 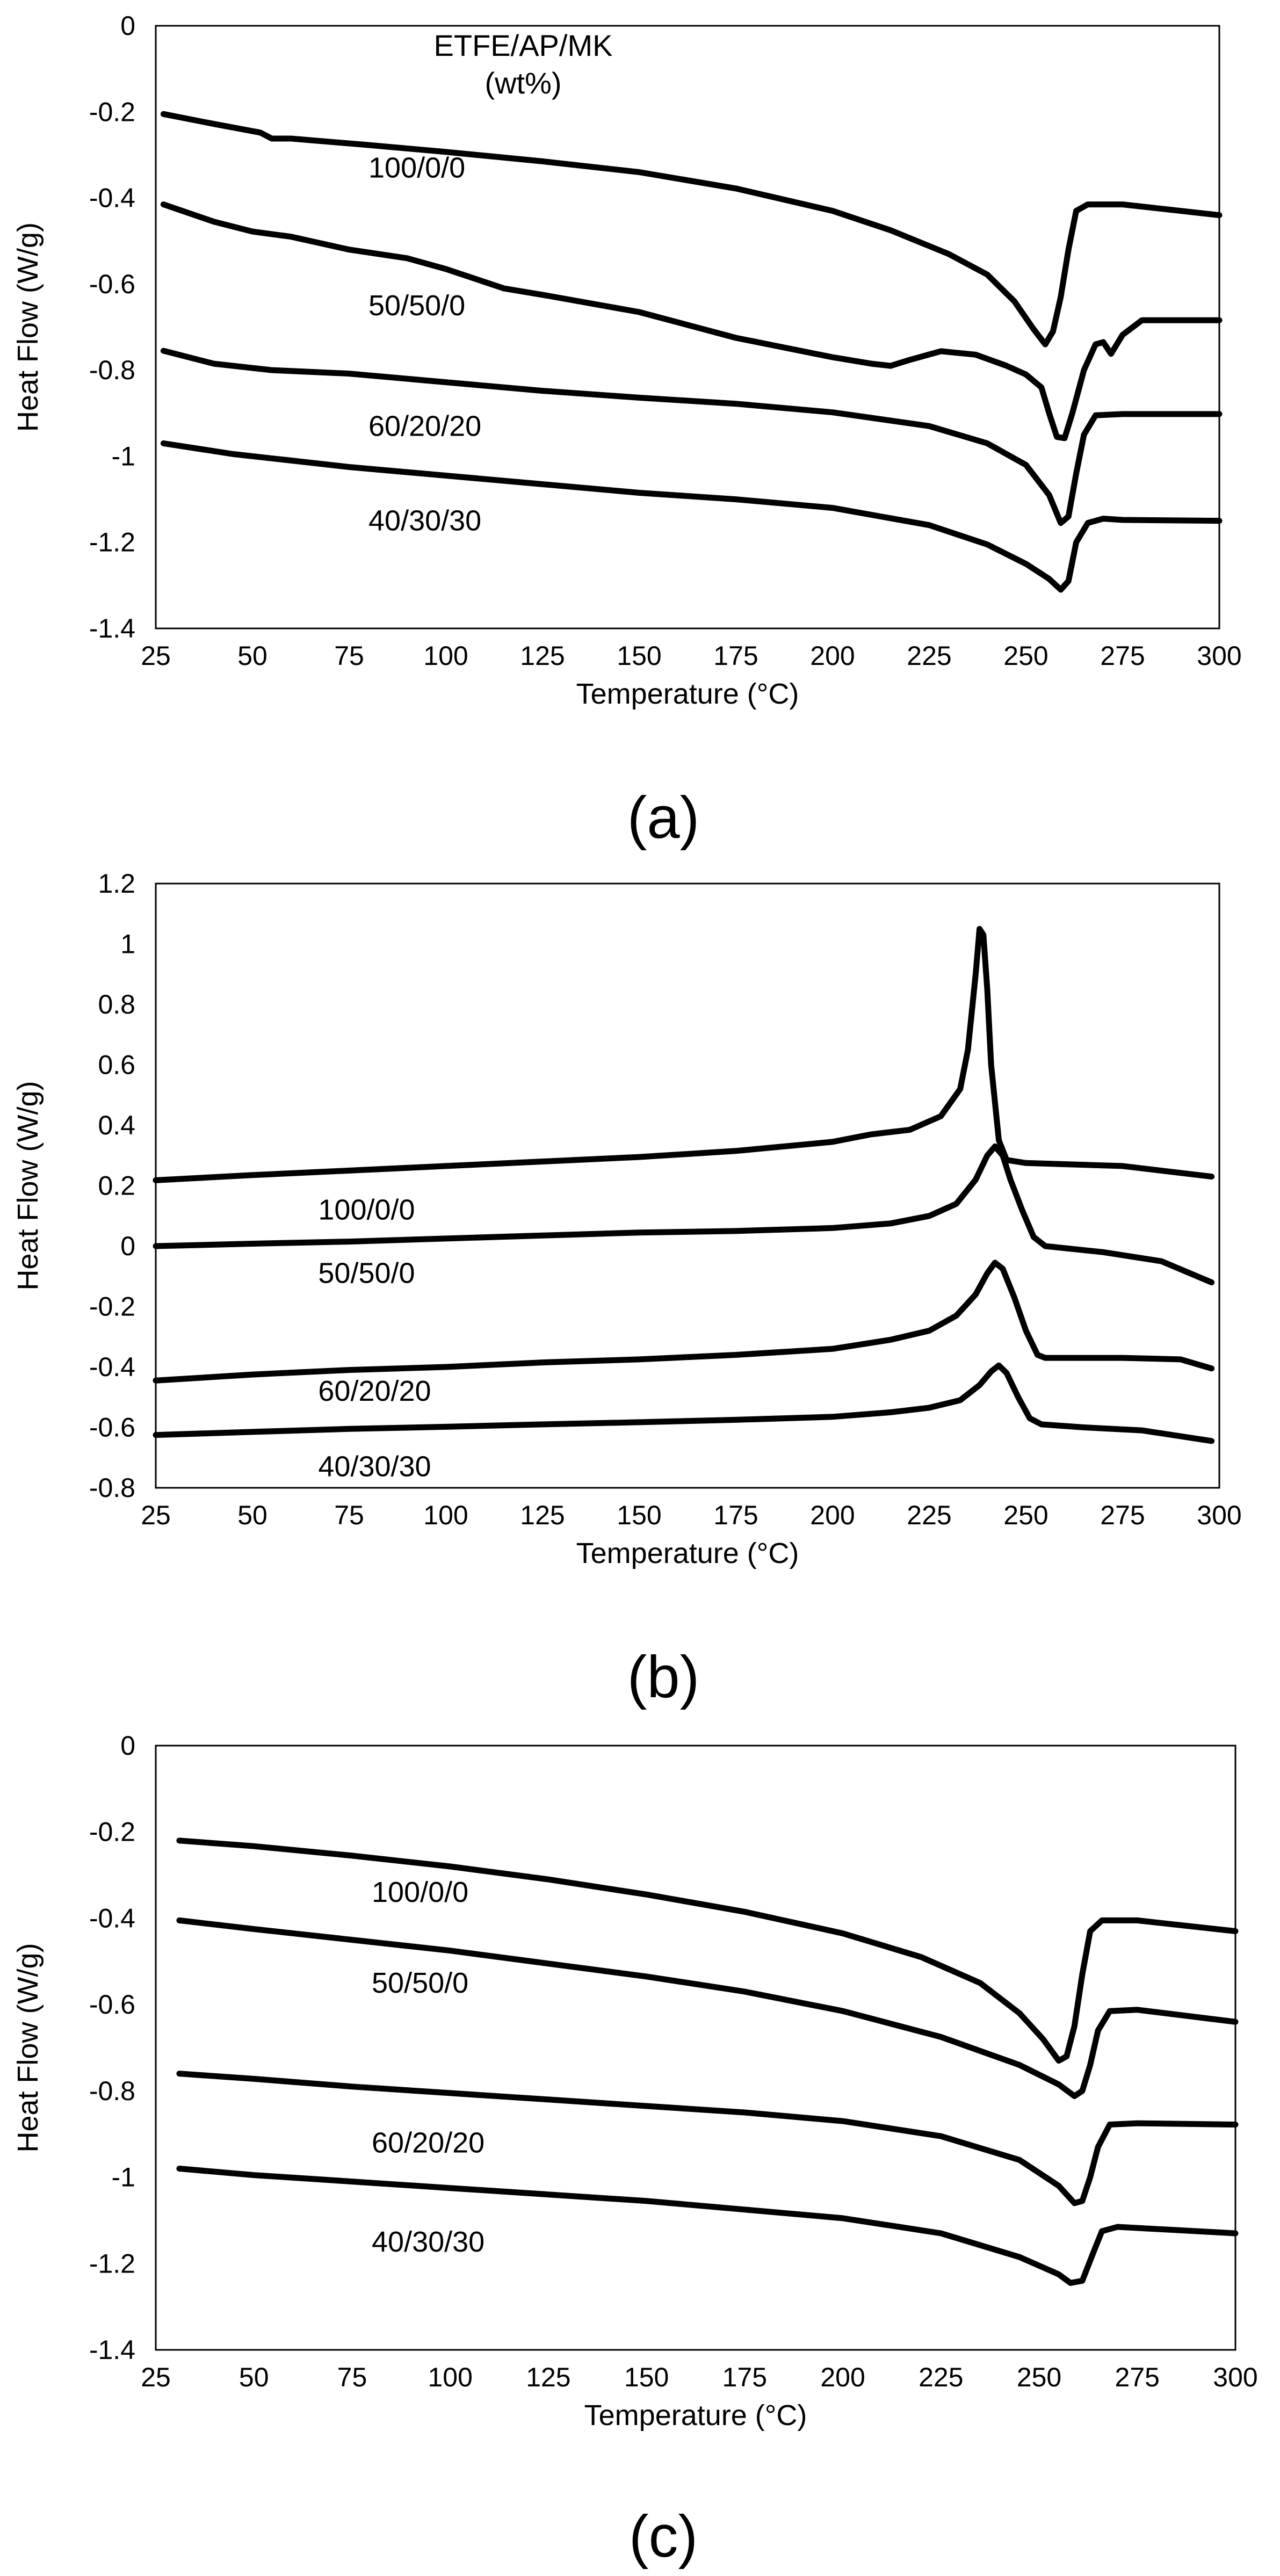 I want to click on panel-caption: (c), so click(x=664, y=2536).